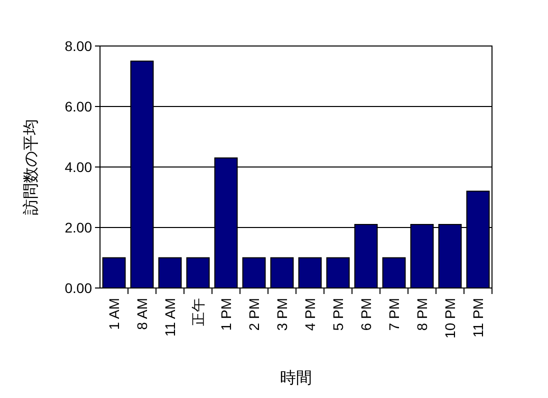  I want to click on x-tick-label: 7 PM, so click(394, 314).